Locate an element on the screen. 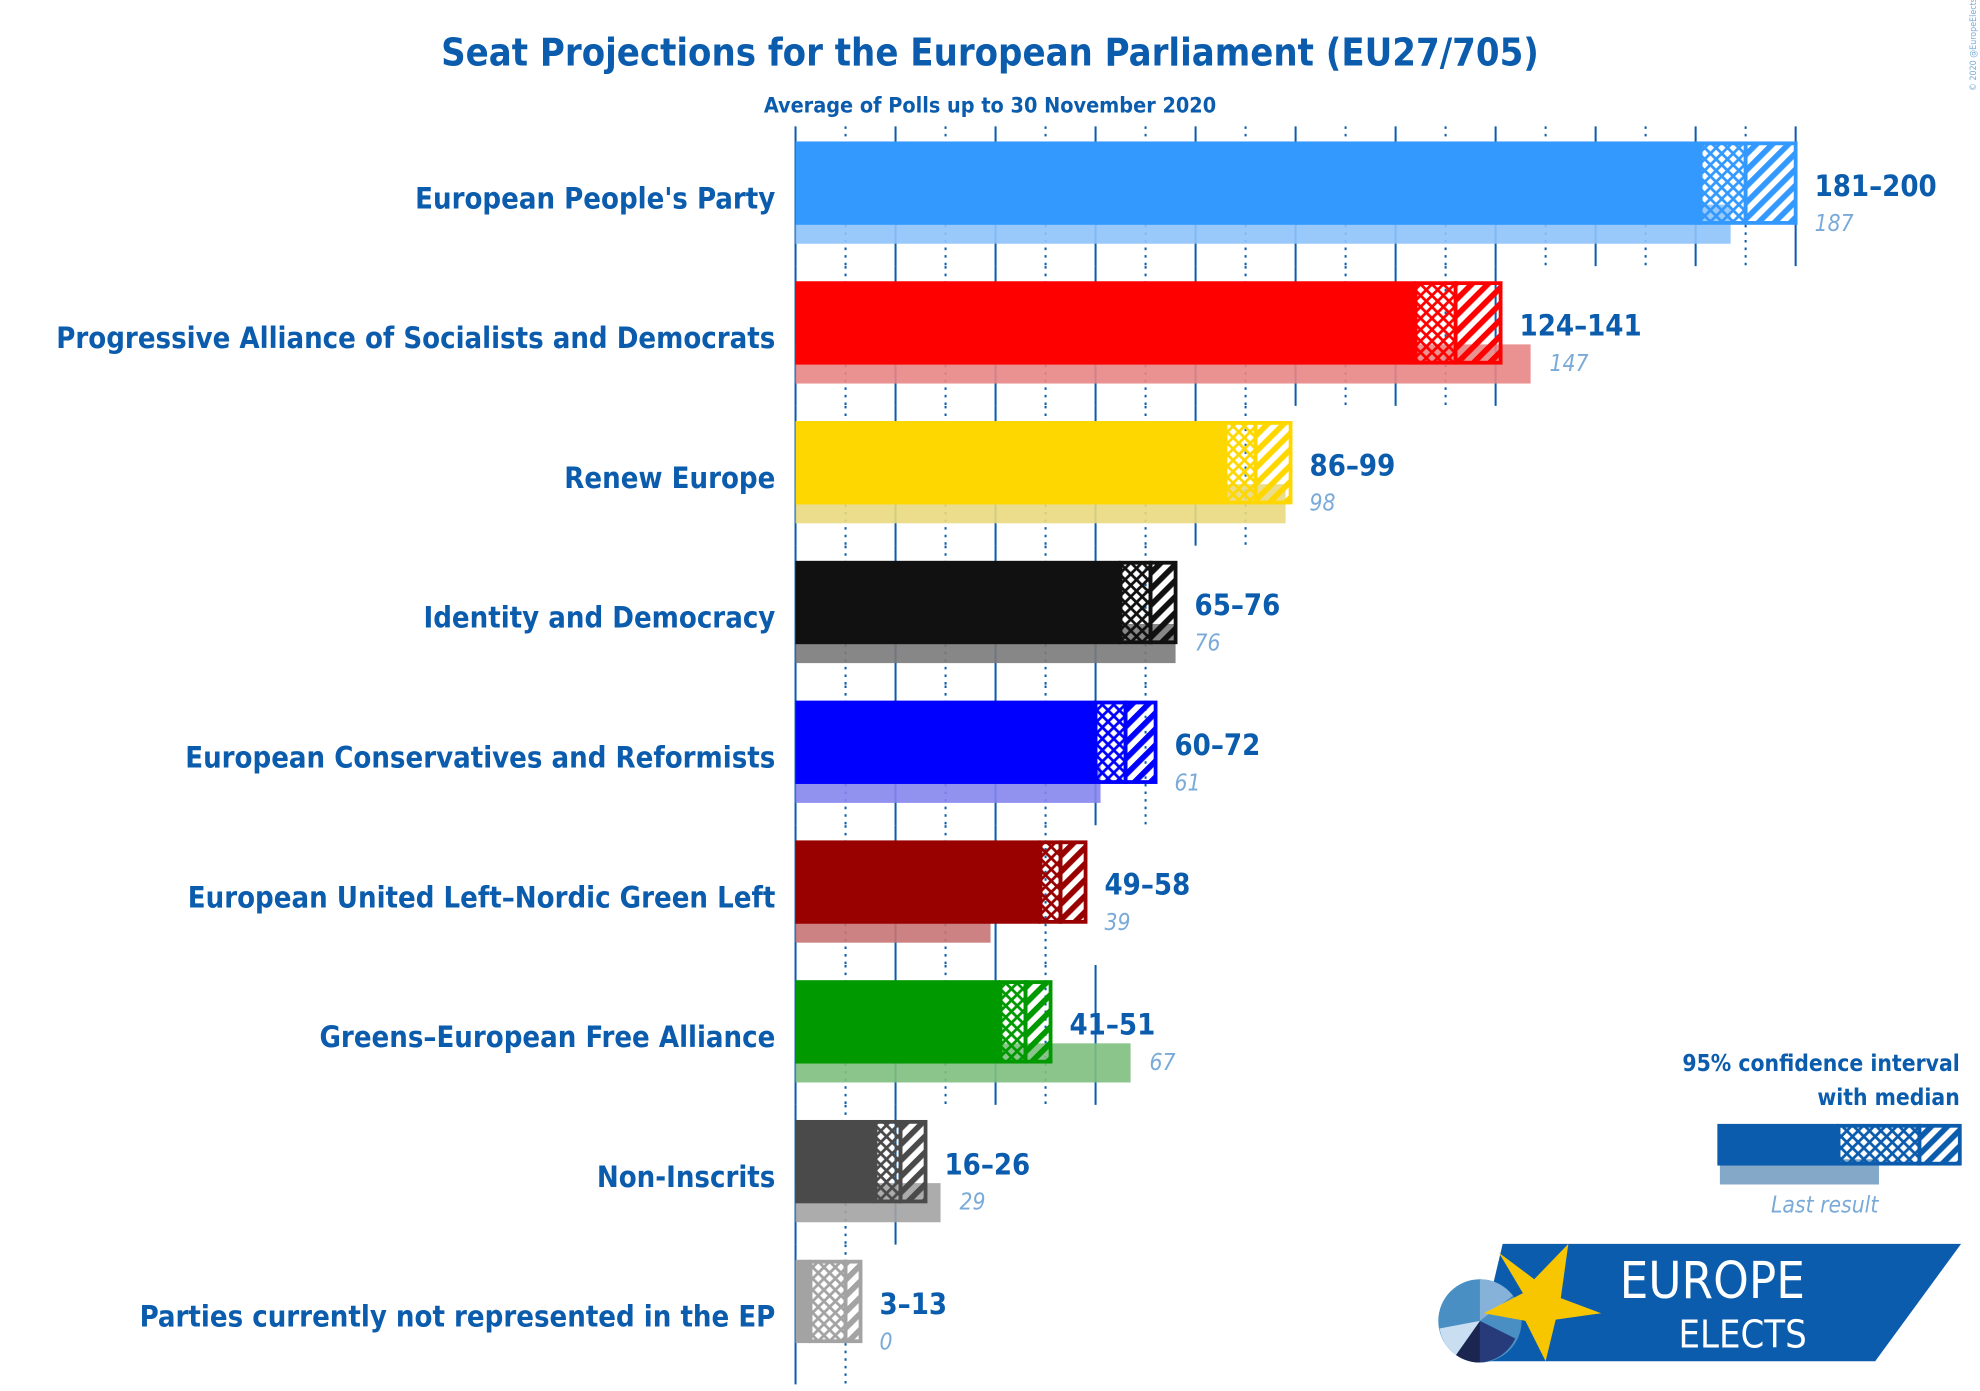 The height and width of the screenshot is (1391, 1980). last-result-label: 29 is located at coordinates (972, 1203).